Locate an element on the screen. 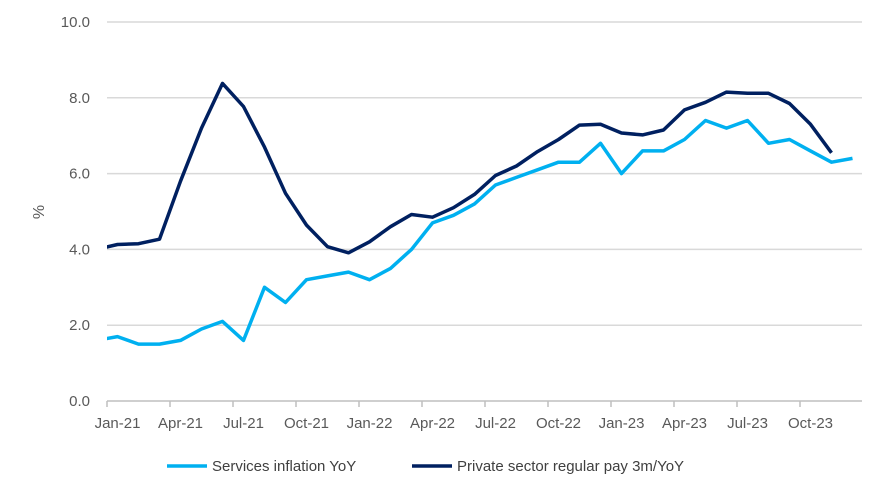 Image resolution: width=884 pixels, height=497 pixels. x-tick-label: Jan-21 is located at coordinates (118, 423).